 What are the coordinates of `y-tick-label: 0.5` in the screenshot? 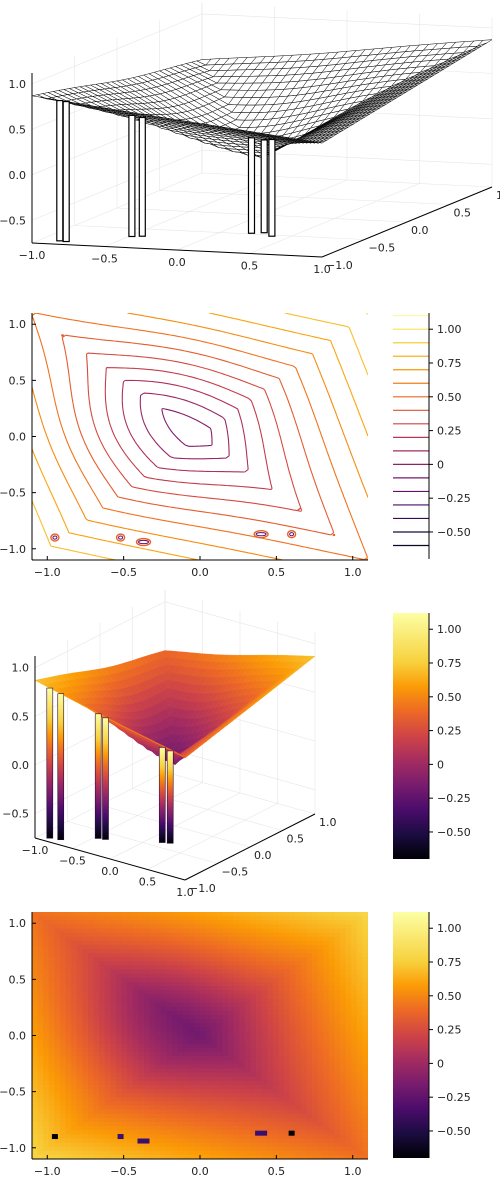 It's located at (18, 380).